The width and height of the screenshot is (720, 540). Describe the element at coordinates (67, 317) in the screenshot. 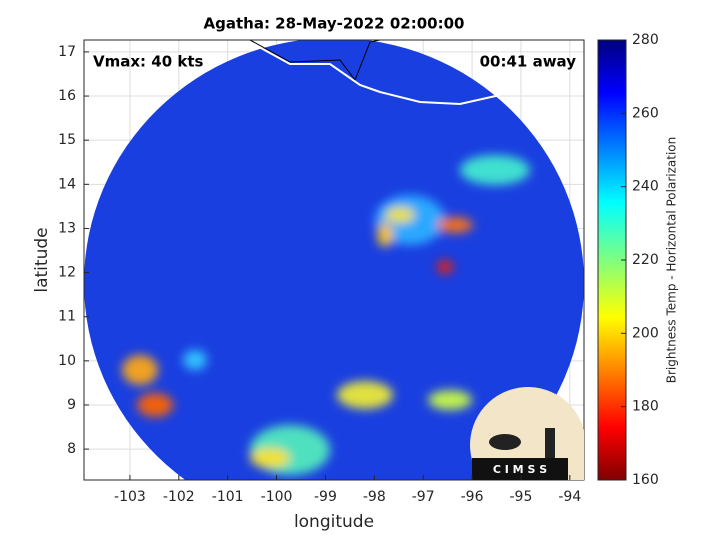

I see `y-tick-label: 11` at that location.